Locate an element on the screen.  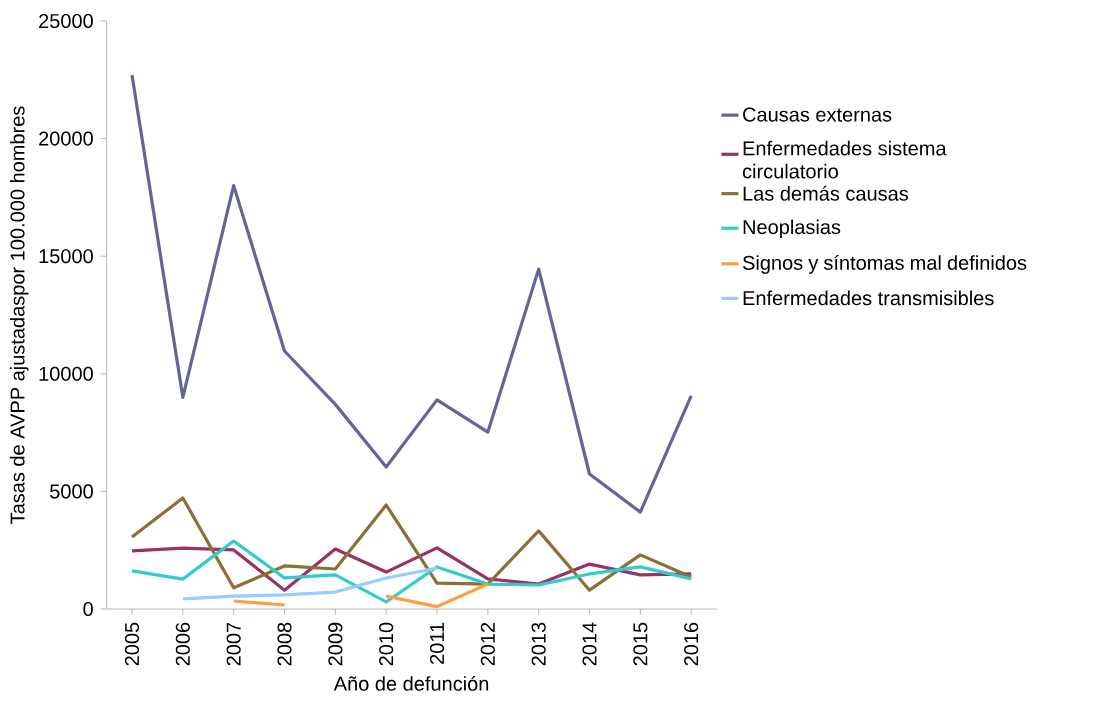
legend-label: Causas externas is located at coordinates (817, 114).